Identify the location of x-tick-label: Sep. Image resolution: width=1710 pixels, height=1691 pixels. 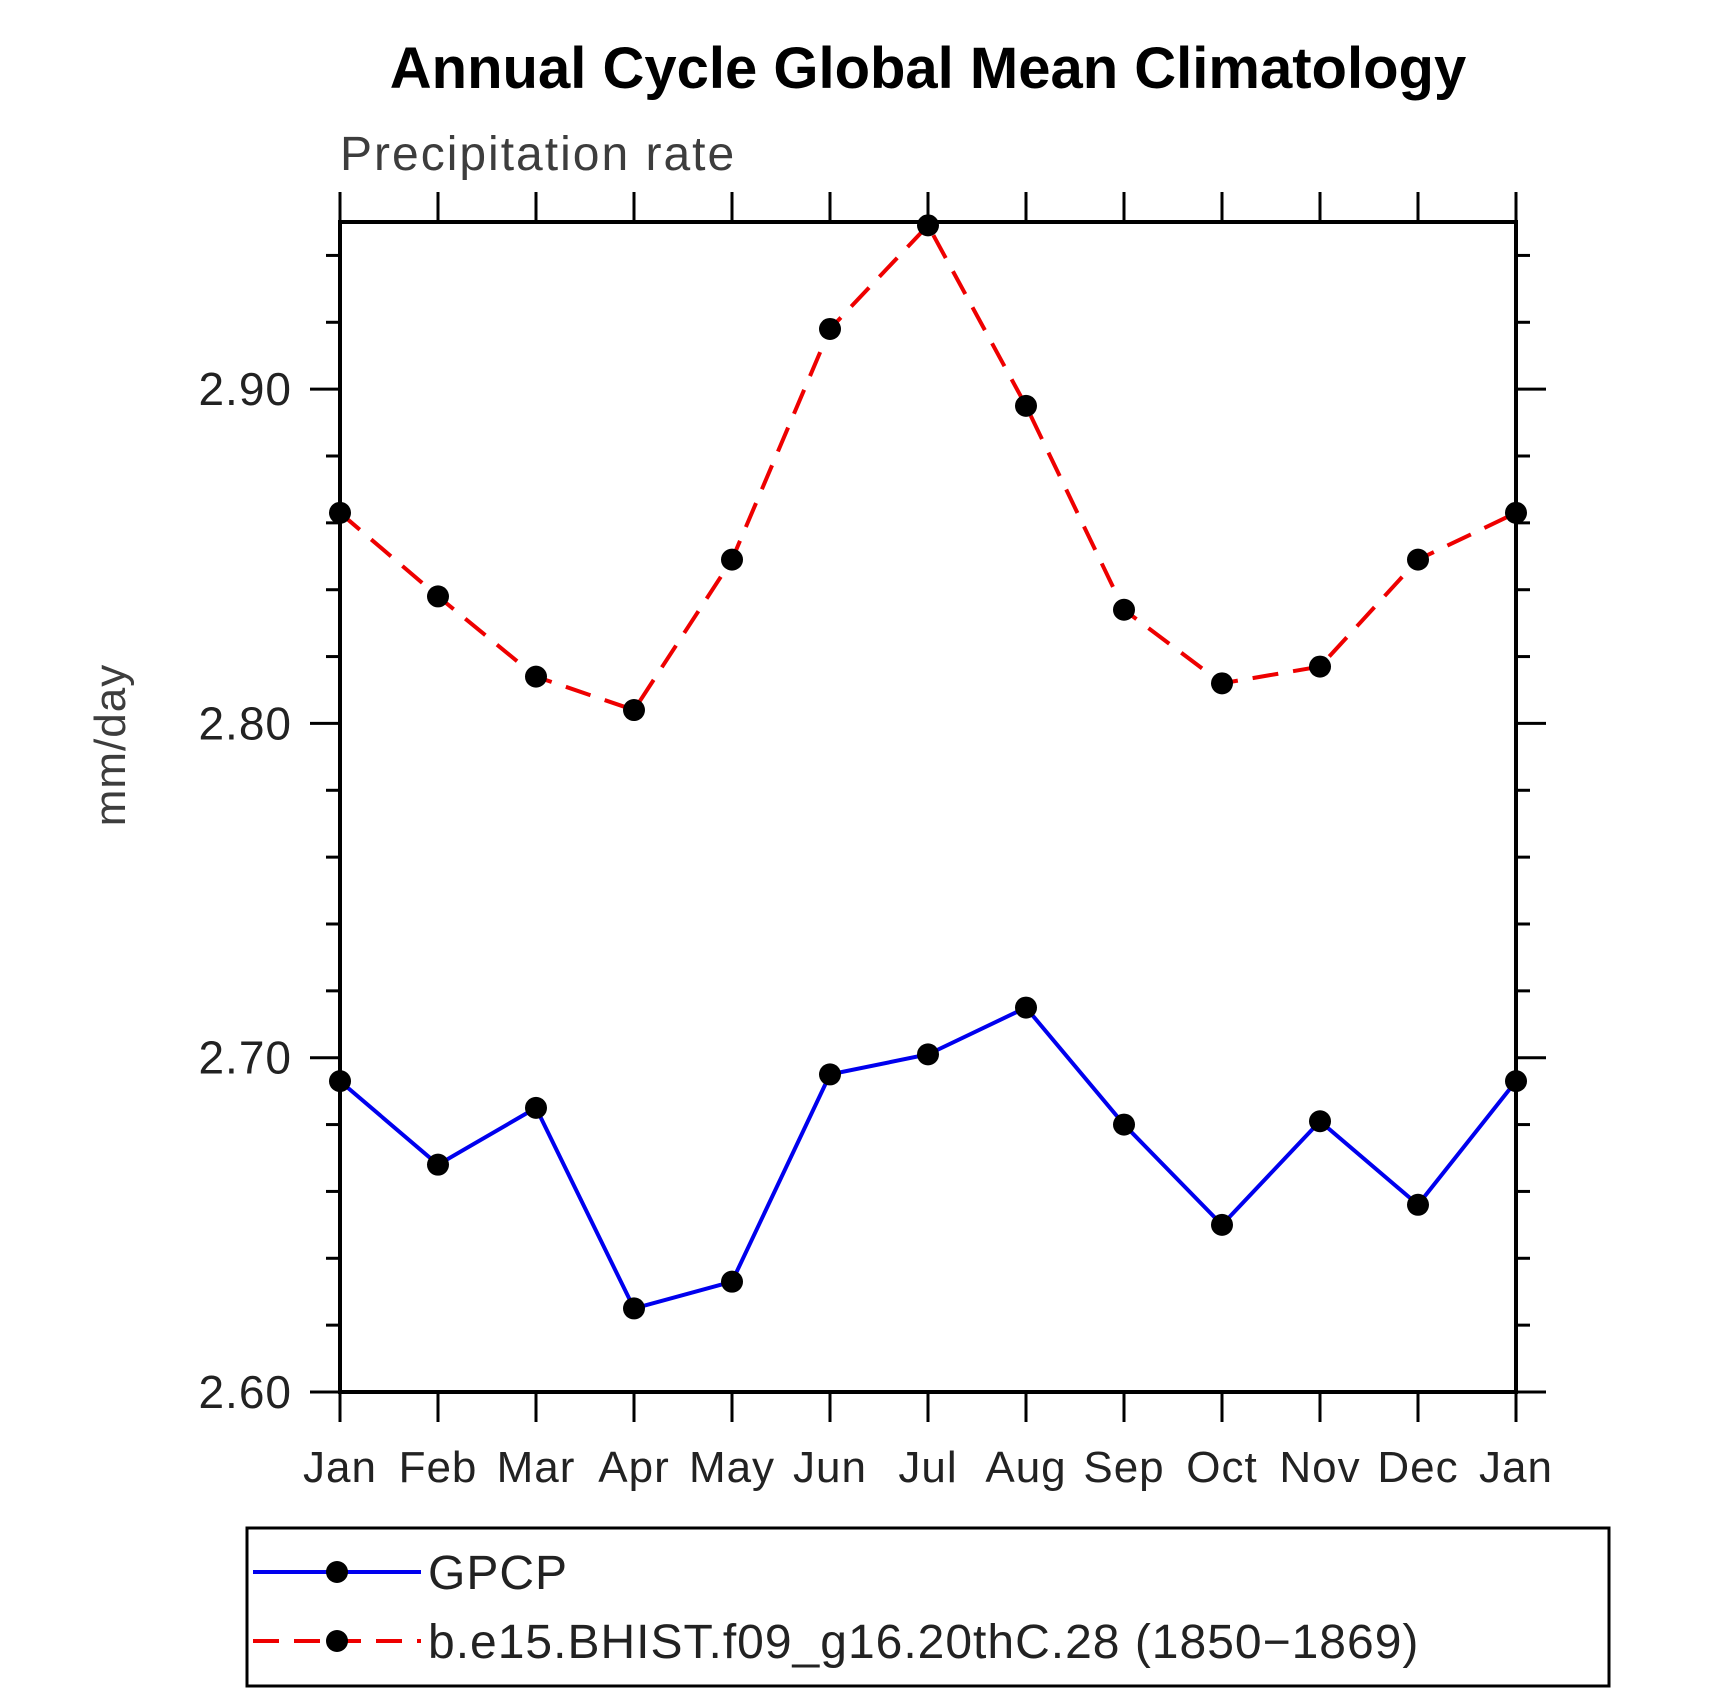
(1123, 1467).